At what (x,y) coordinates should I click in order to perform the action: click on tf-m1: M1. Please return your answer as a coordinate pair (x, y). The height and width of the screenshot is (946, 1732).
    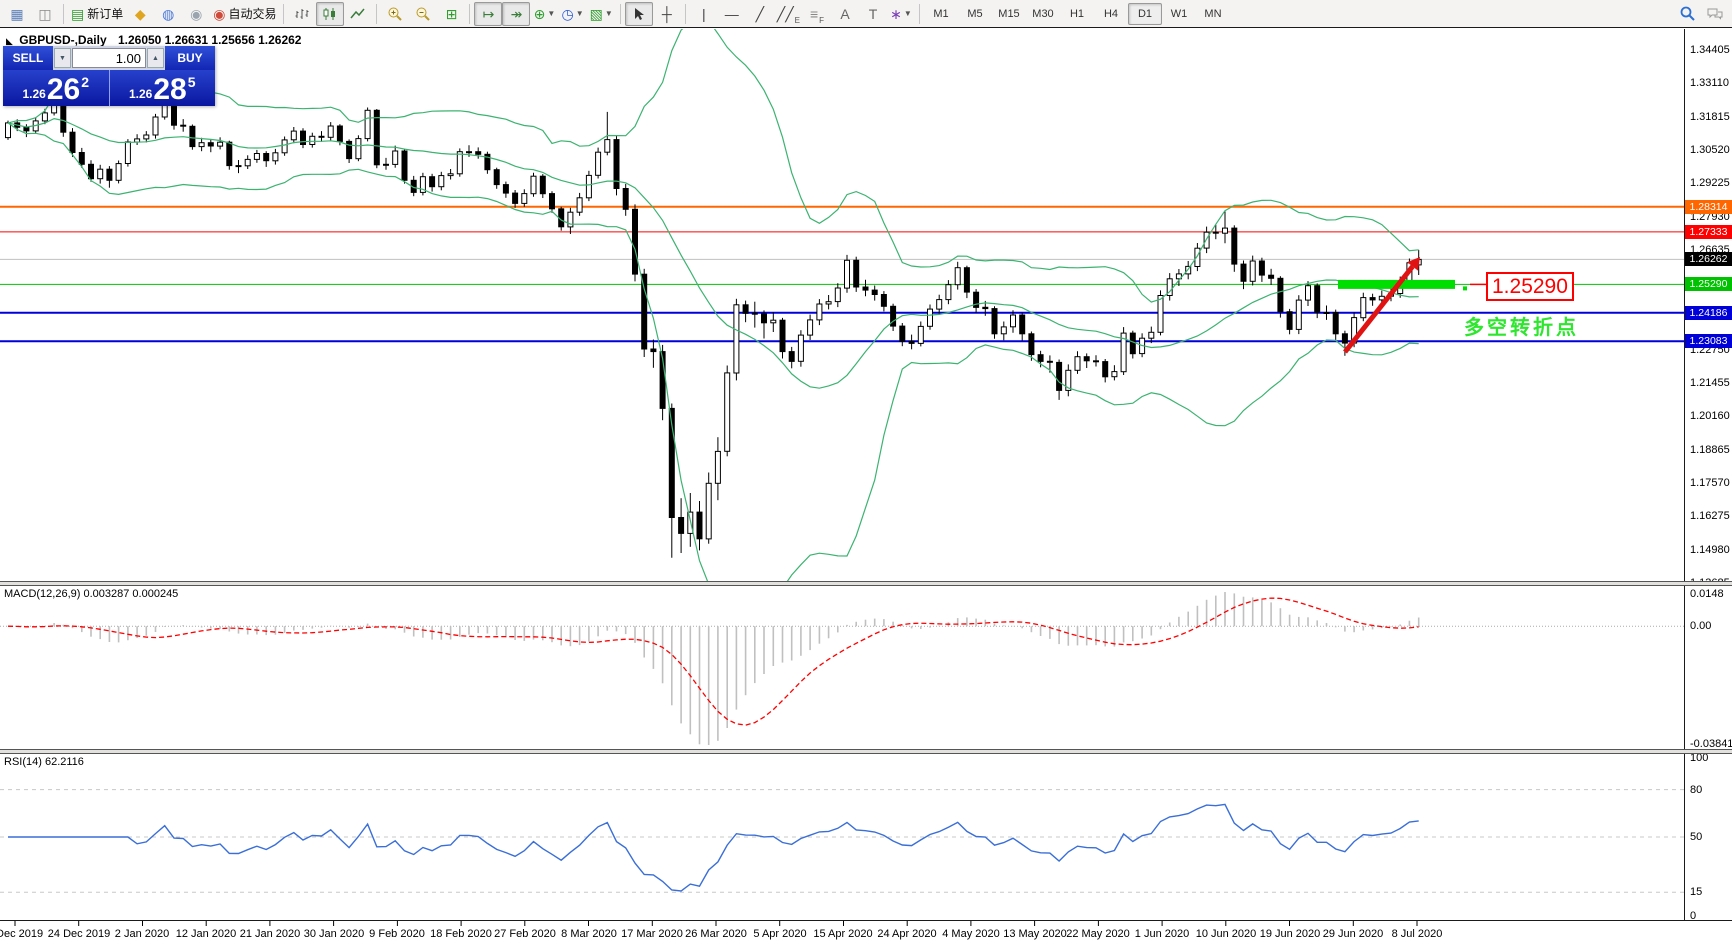
    Looking at the image, I should click on (941, 13).